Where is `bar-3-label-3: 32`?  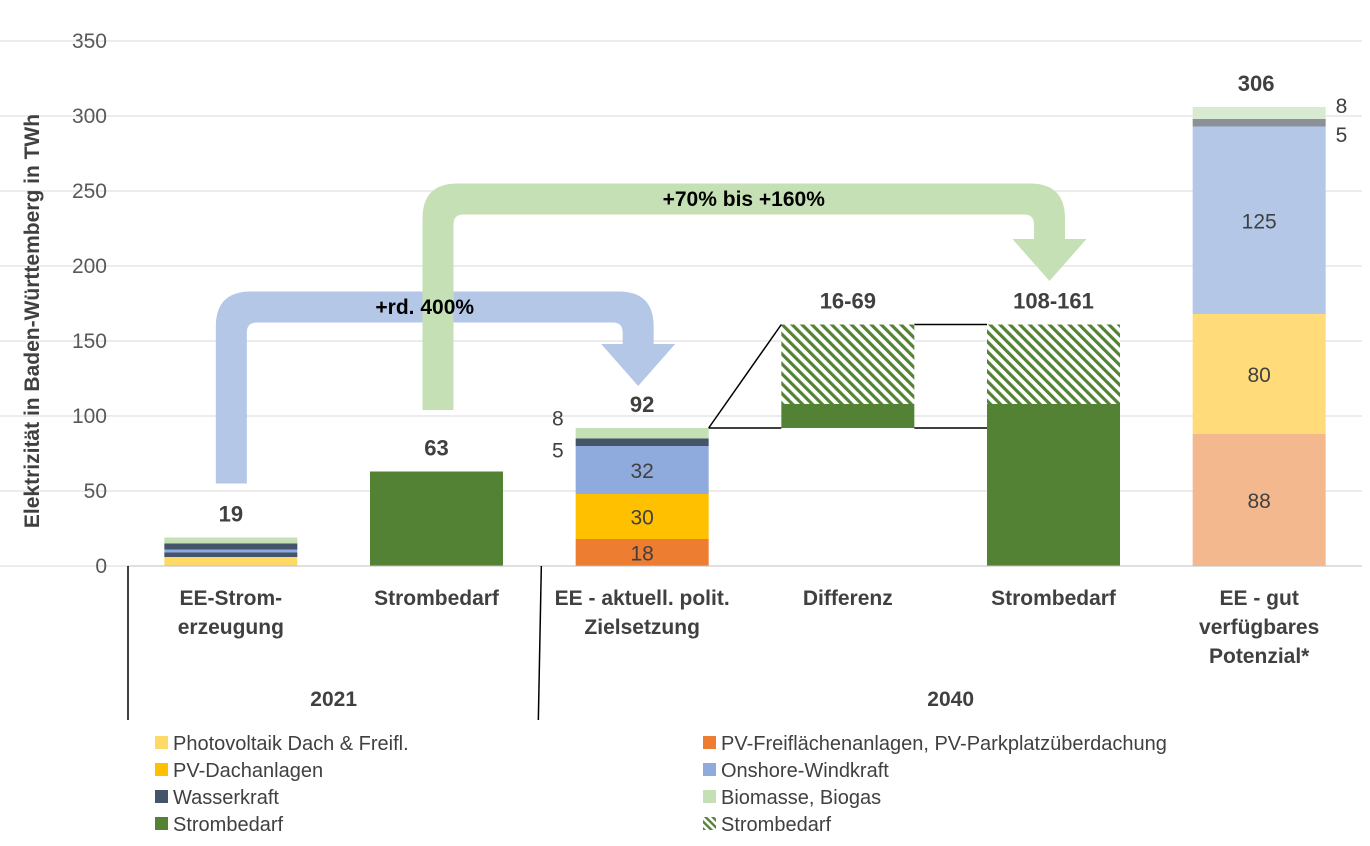
bar-3-label-3: 32 is located at coordinates (641, 471).